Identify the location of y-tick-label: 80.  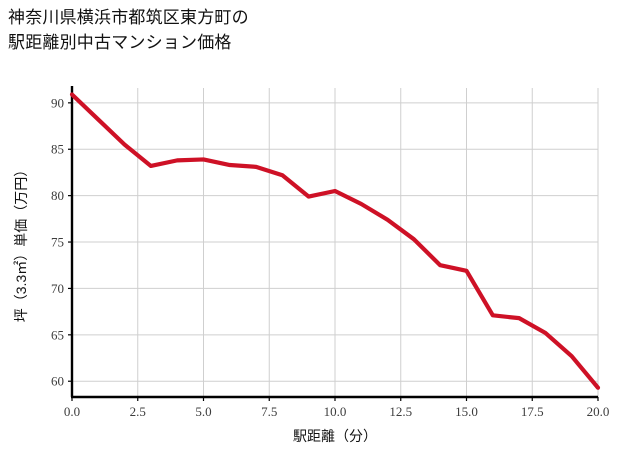
(57, 195).